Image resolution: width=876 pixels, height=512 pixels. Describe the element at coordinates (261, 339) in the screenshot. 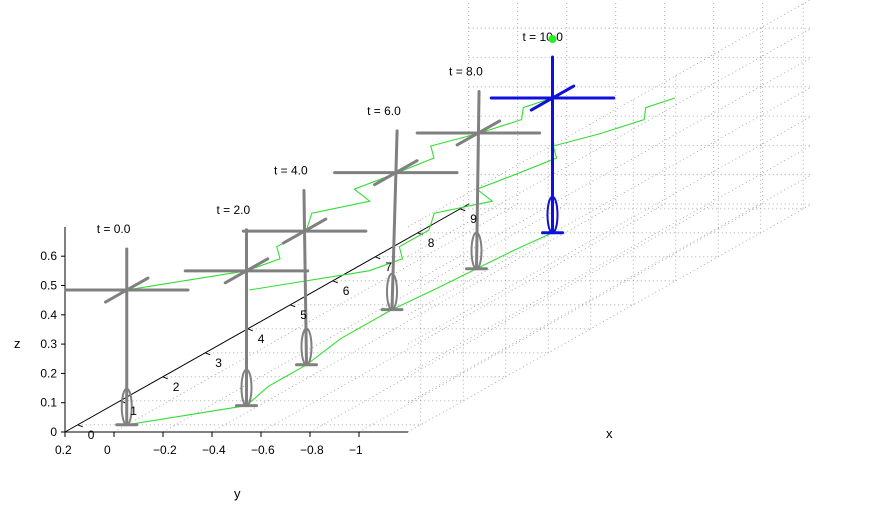

I see `x-tick-label: 4` at that location.